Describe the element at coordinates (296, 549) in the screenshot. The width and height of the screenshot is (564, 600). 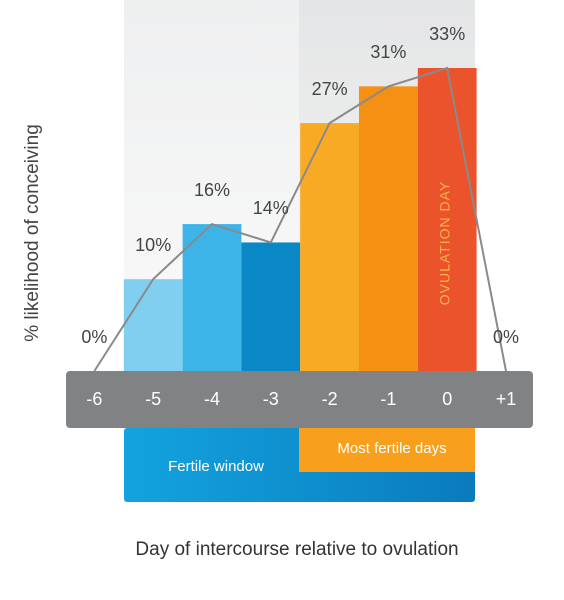
I see `x-axis-label: Day of intercourse relative to ovulation` at that location.